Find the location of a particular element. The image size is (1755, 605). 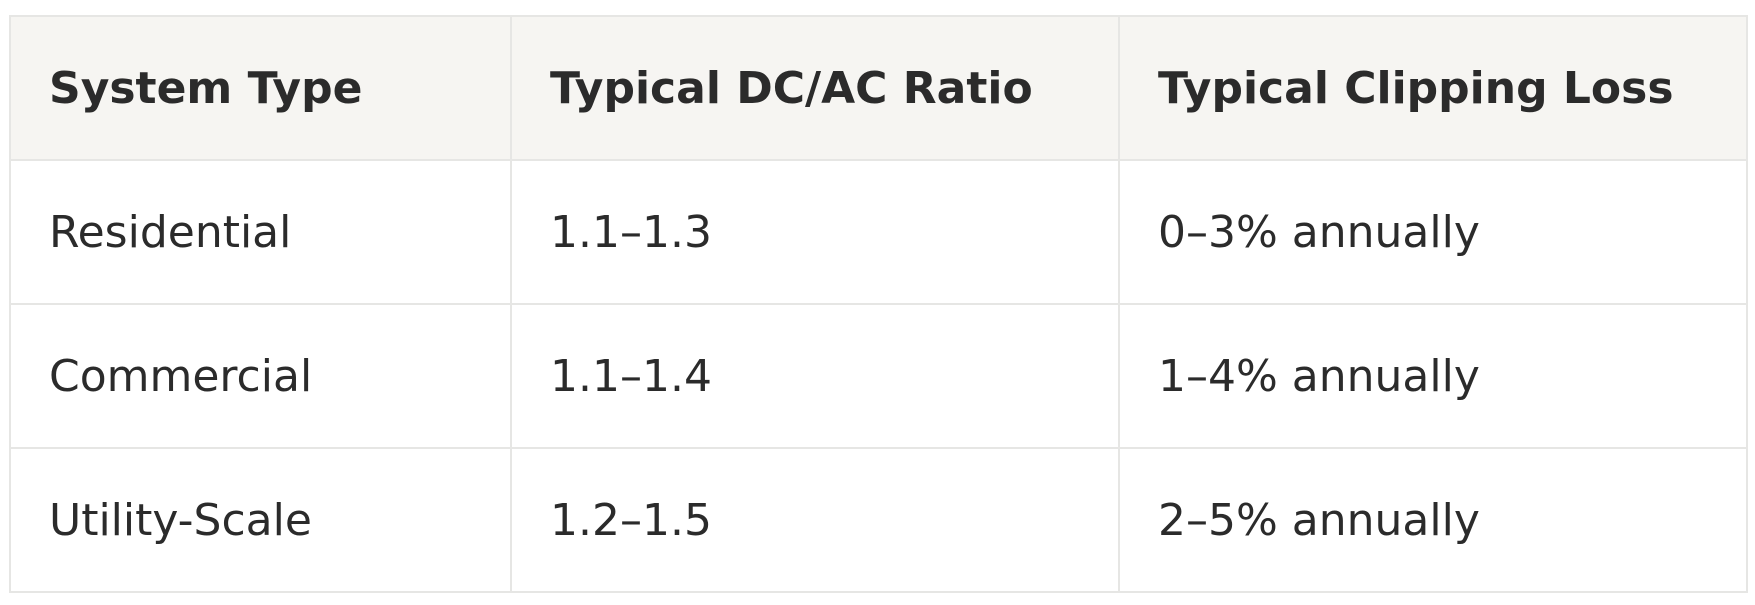

table-cell: Utility-Scale is located at coordinates (260, 520).